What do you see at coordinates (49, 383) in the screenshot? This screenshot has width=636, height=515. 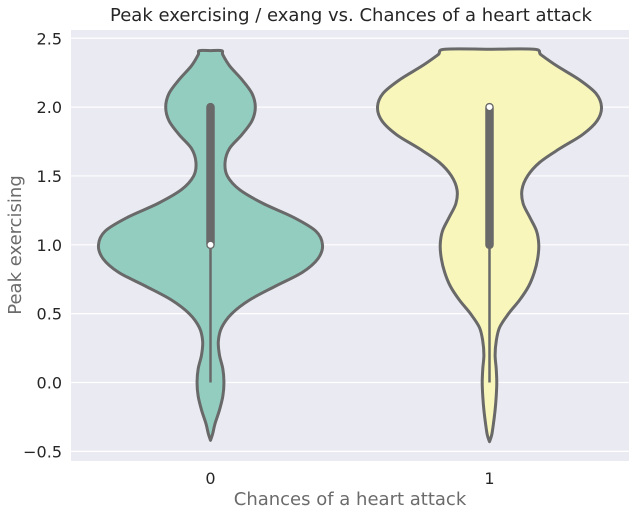 I see `y-tick-label: 0.0` at bounding box center [49, 383].